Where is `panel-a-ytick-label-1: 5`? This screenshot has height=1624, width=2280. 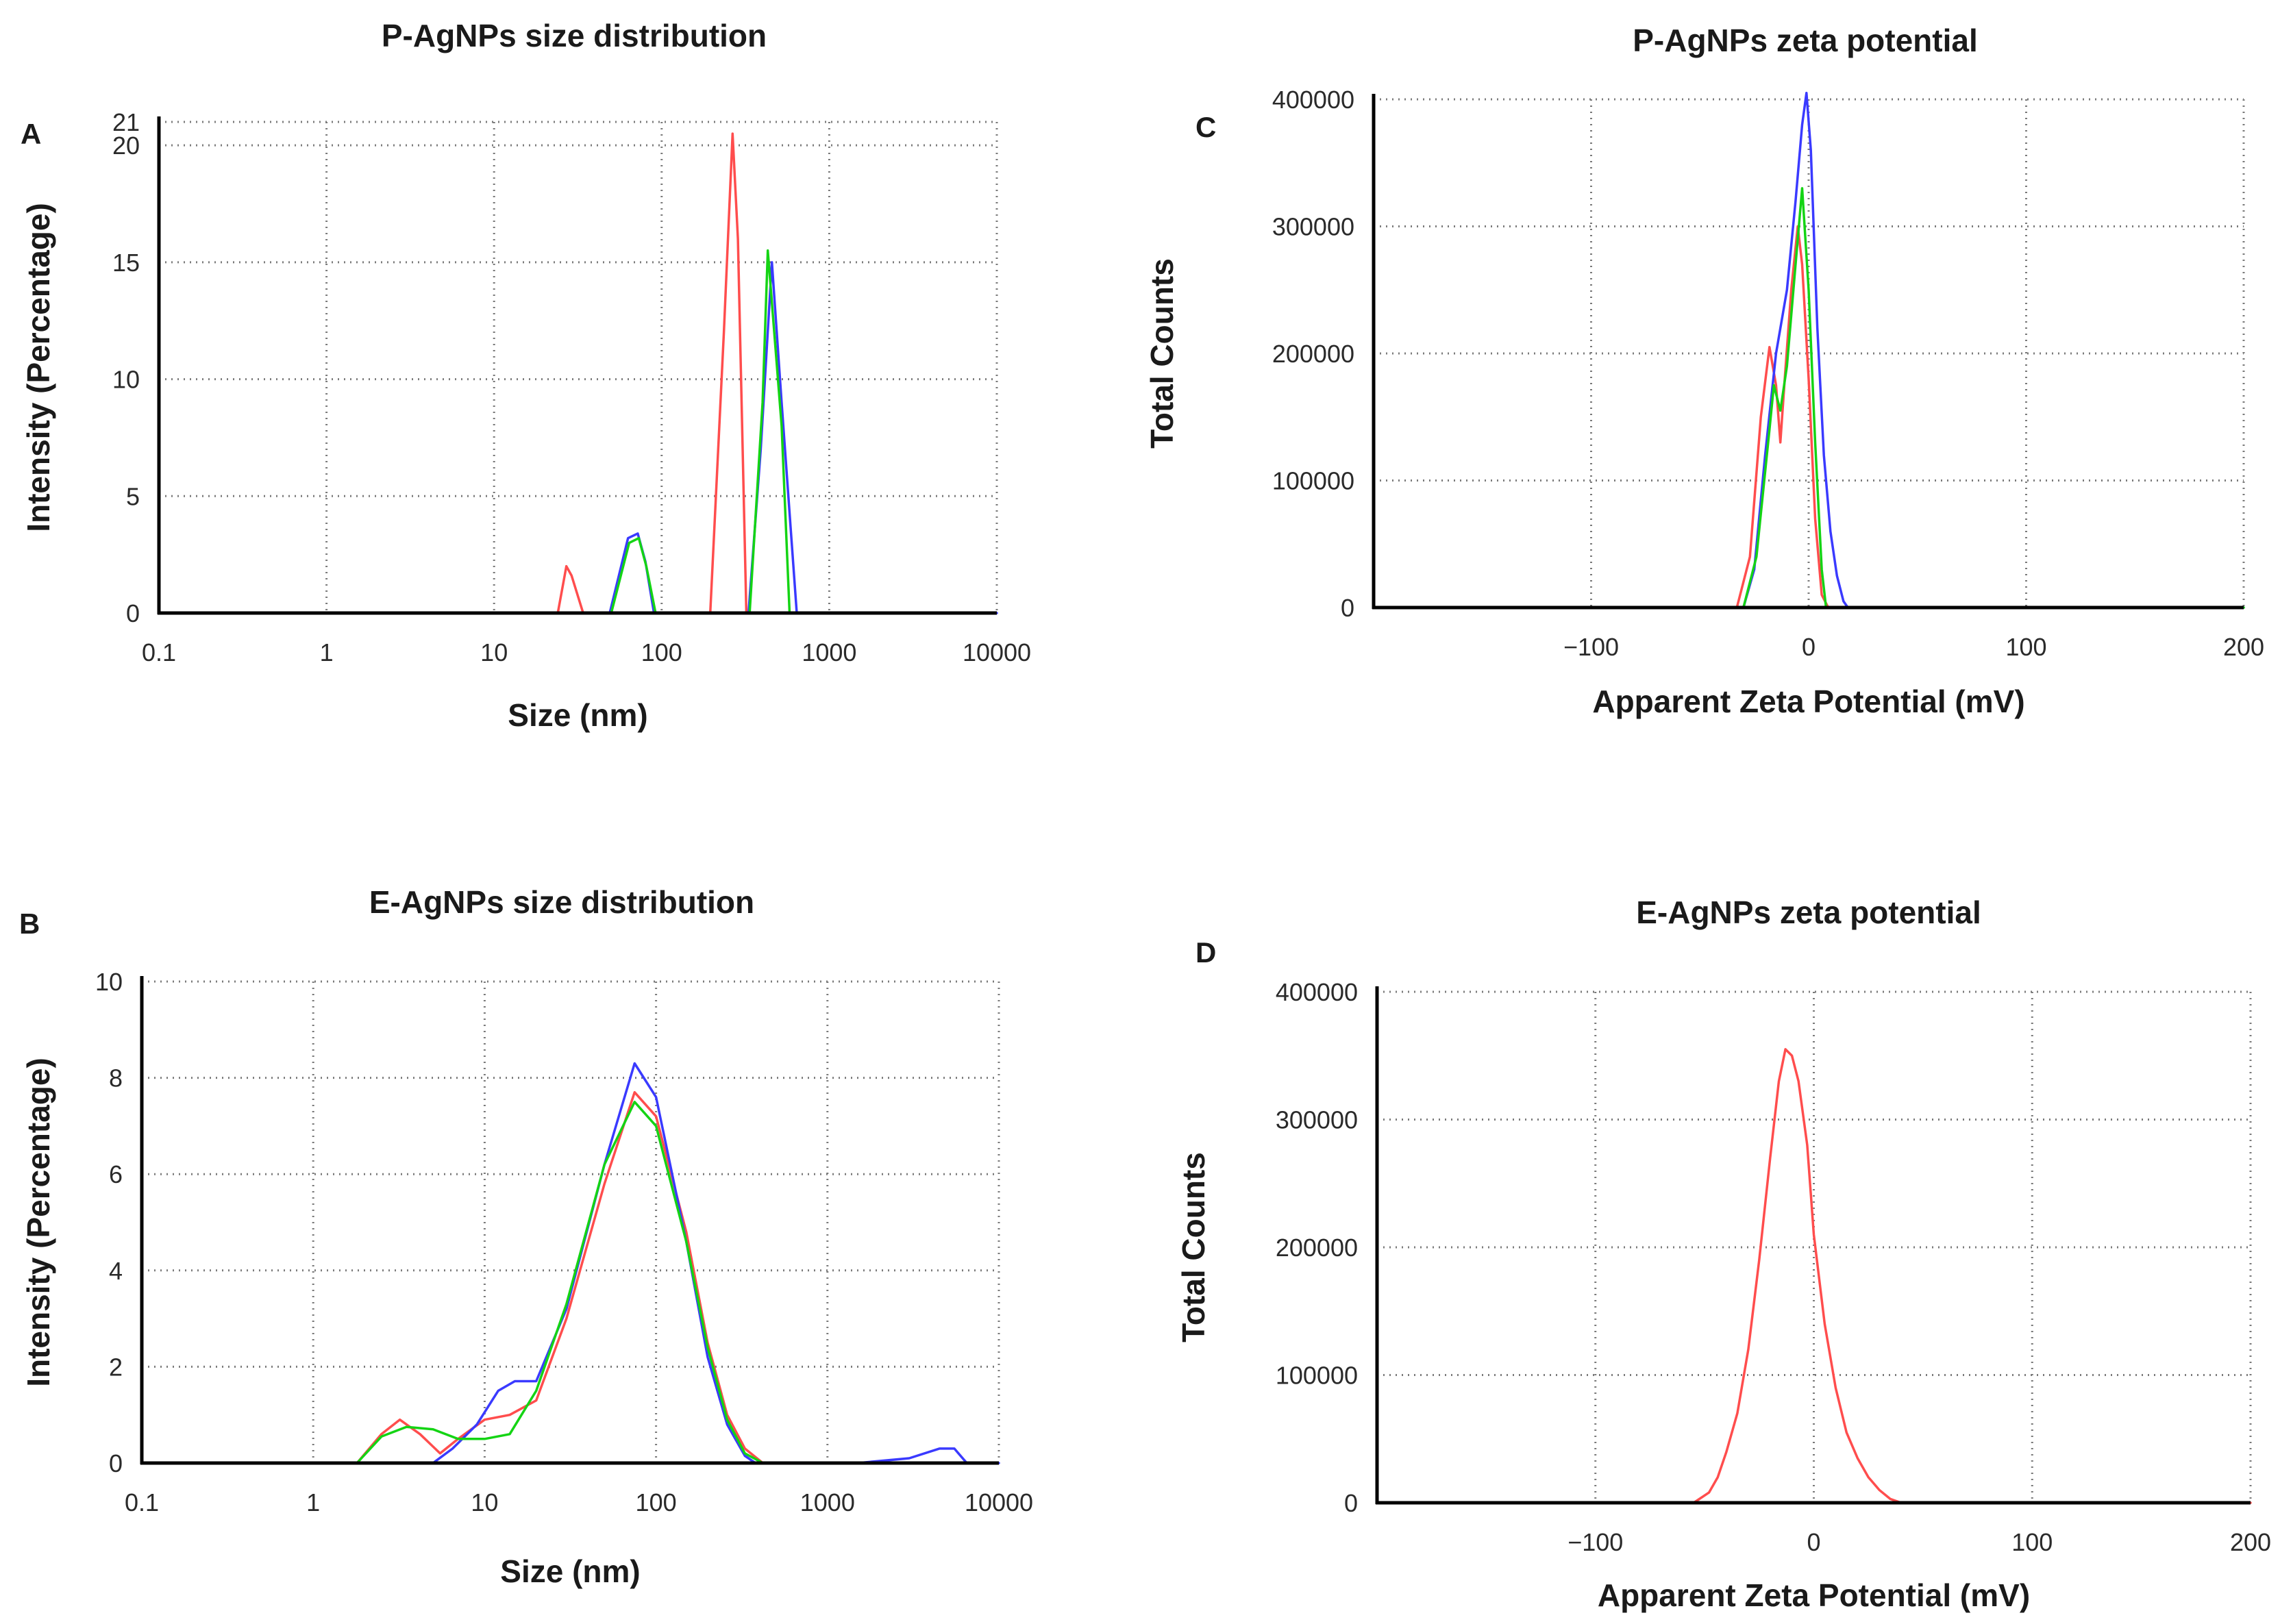
panel-a-ytick-label-1: 5 is located at coordinates (133, 496).